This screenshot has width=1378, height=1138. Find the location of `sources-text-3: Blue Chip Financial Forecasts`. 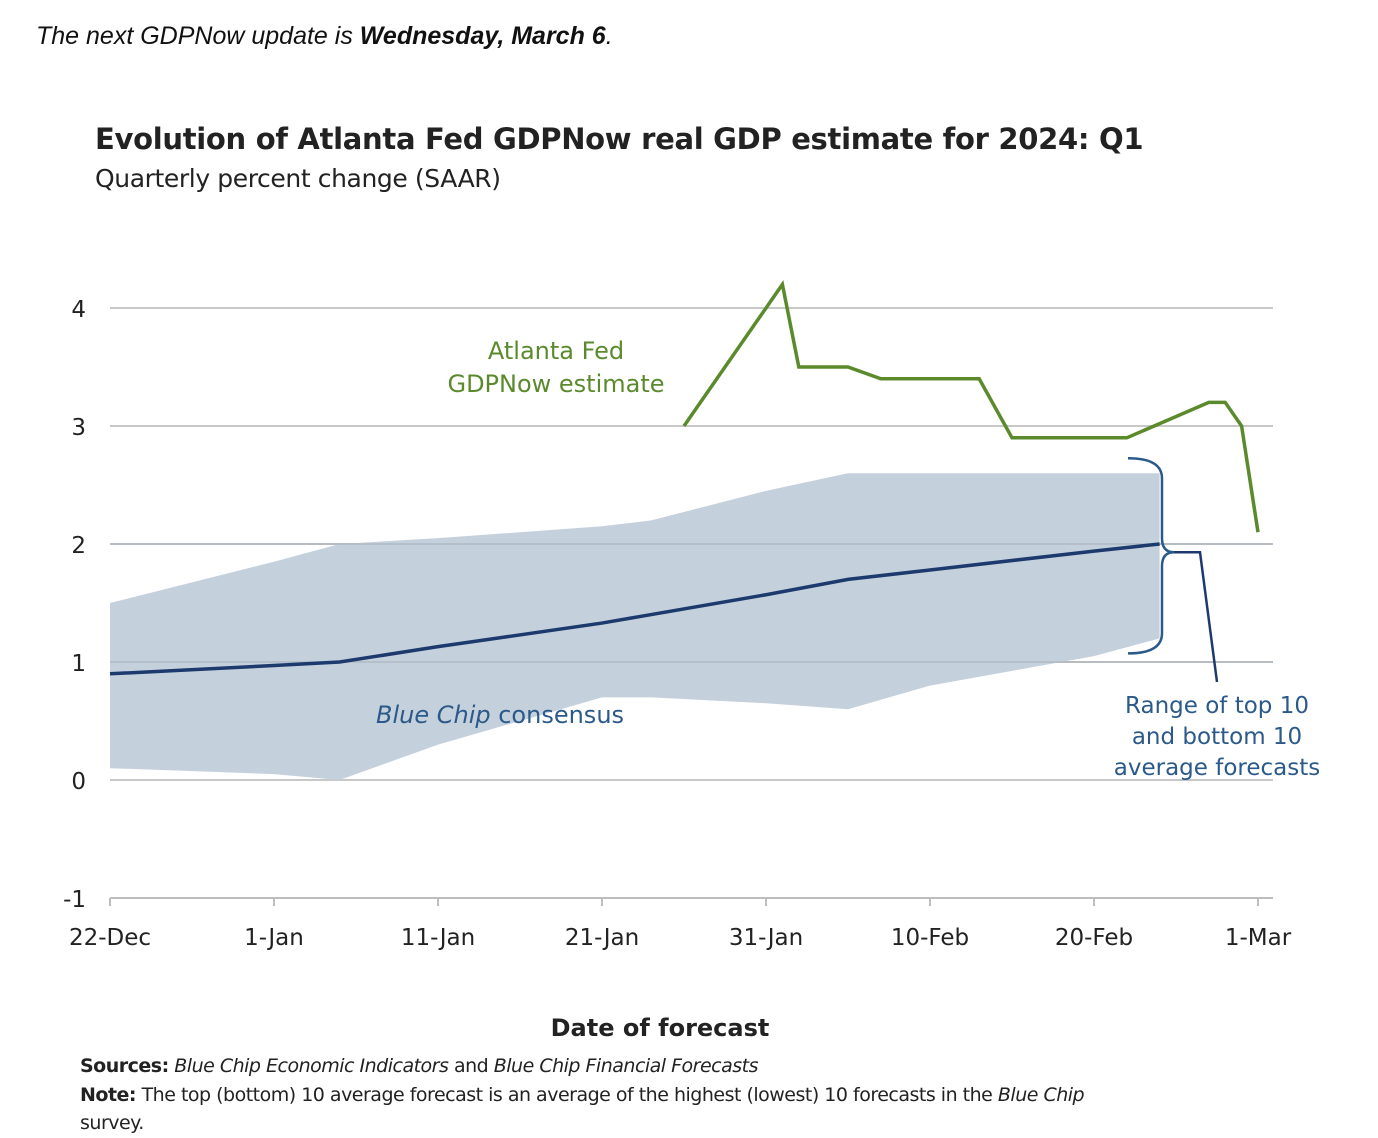

sources-text-3: Blue Chip Financial Forecasts is located at coordinates (626, 1066).